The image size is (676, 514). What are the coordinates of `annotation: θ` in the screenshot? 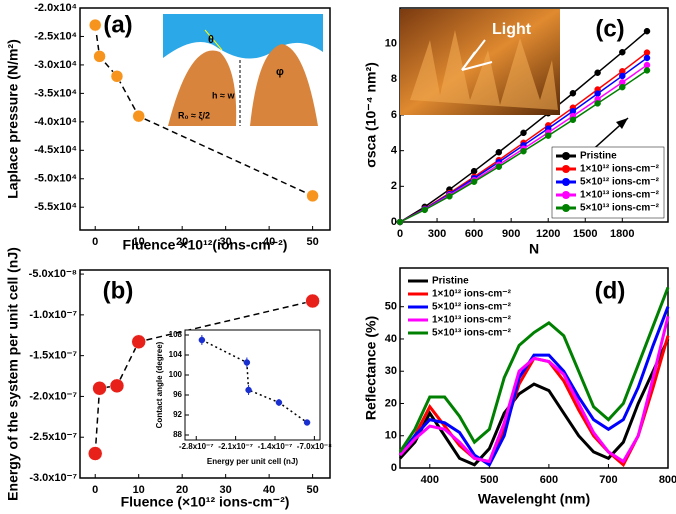 It's located at (211, 40).